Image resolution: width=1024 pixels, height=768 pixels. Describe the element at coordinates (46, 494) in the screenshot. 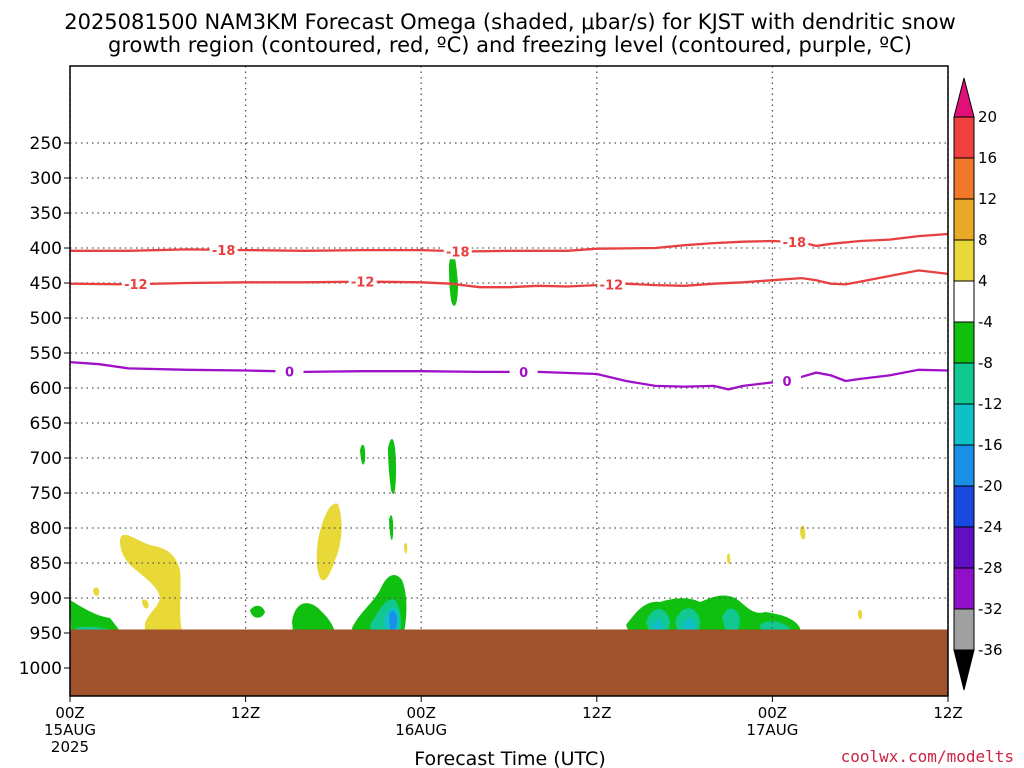

I see `y-tick-label: 750` at that location.